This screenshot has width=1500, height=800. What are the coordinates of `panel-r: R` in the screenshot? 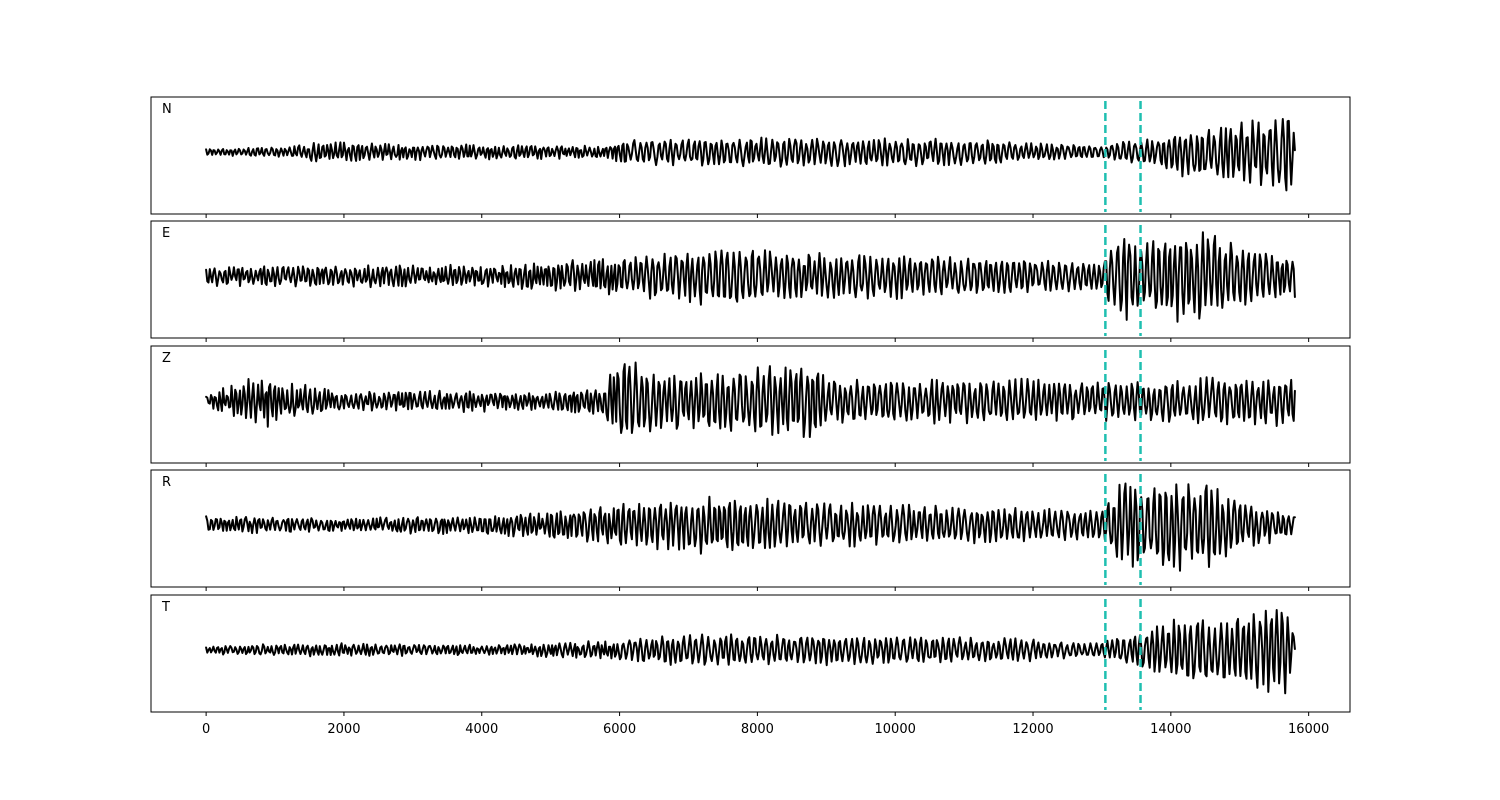 It's located at (750, 530).